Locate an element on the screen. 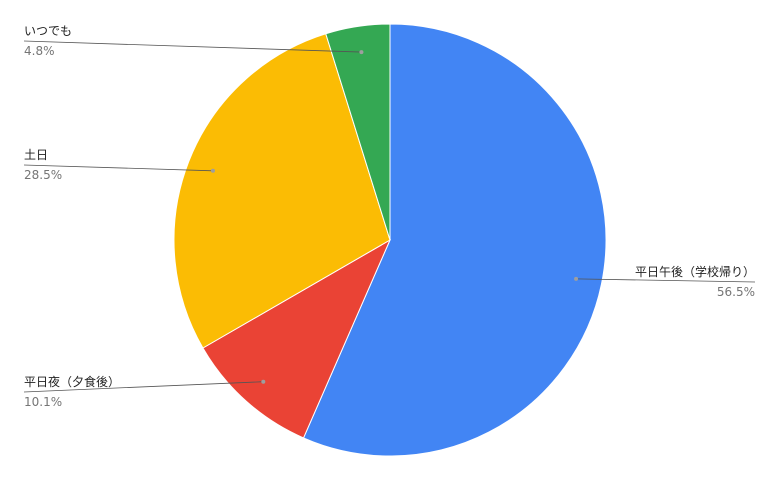 This screenshot has height=479, width=780. slice-percent-label: 56.5% is located at coordinates (736, 292).